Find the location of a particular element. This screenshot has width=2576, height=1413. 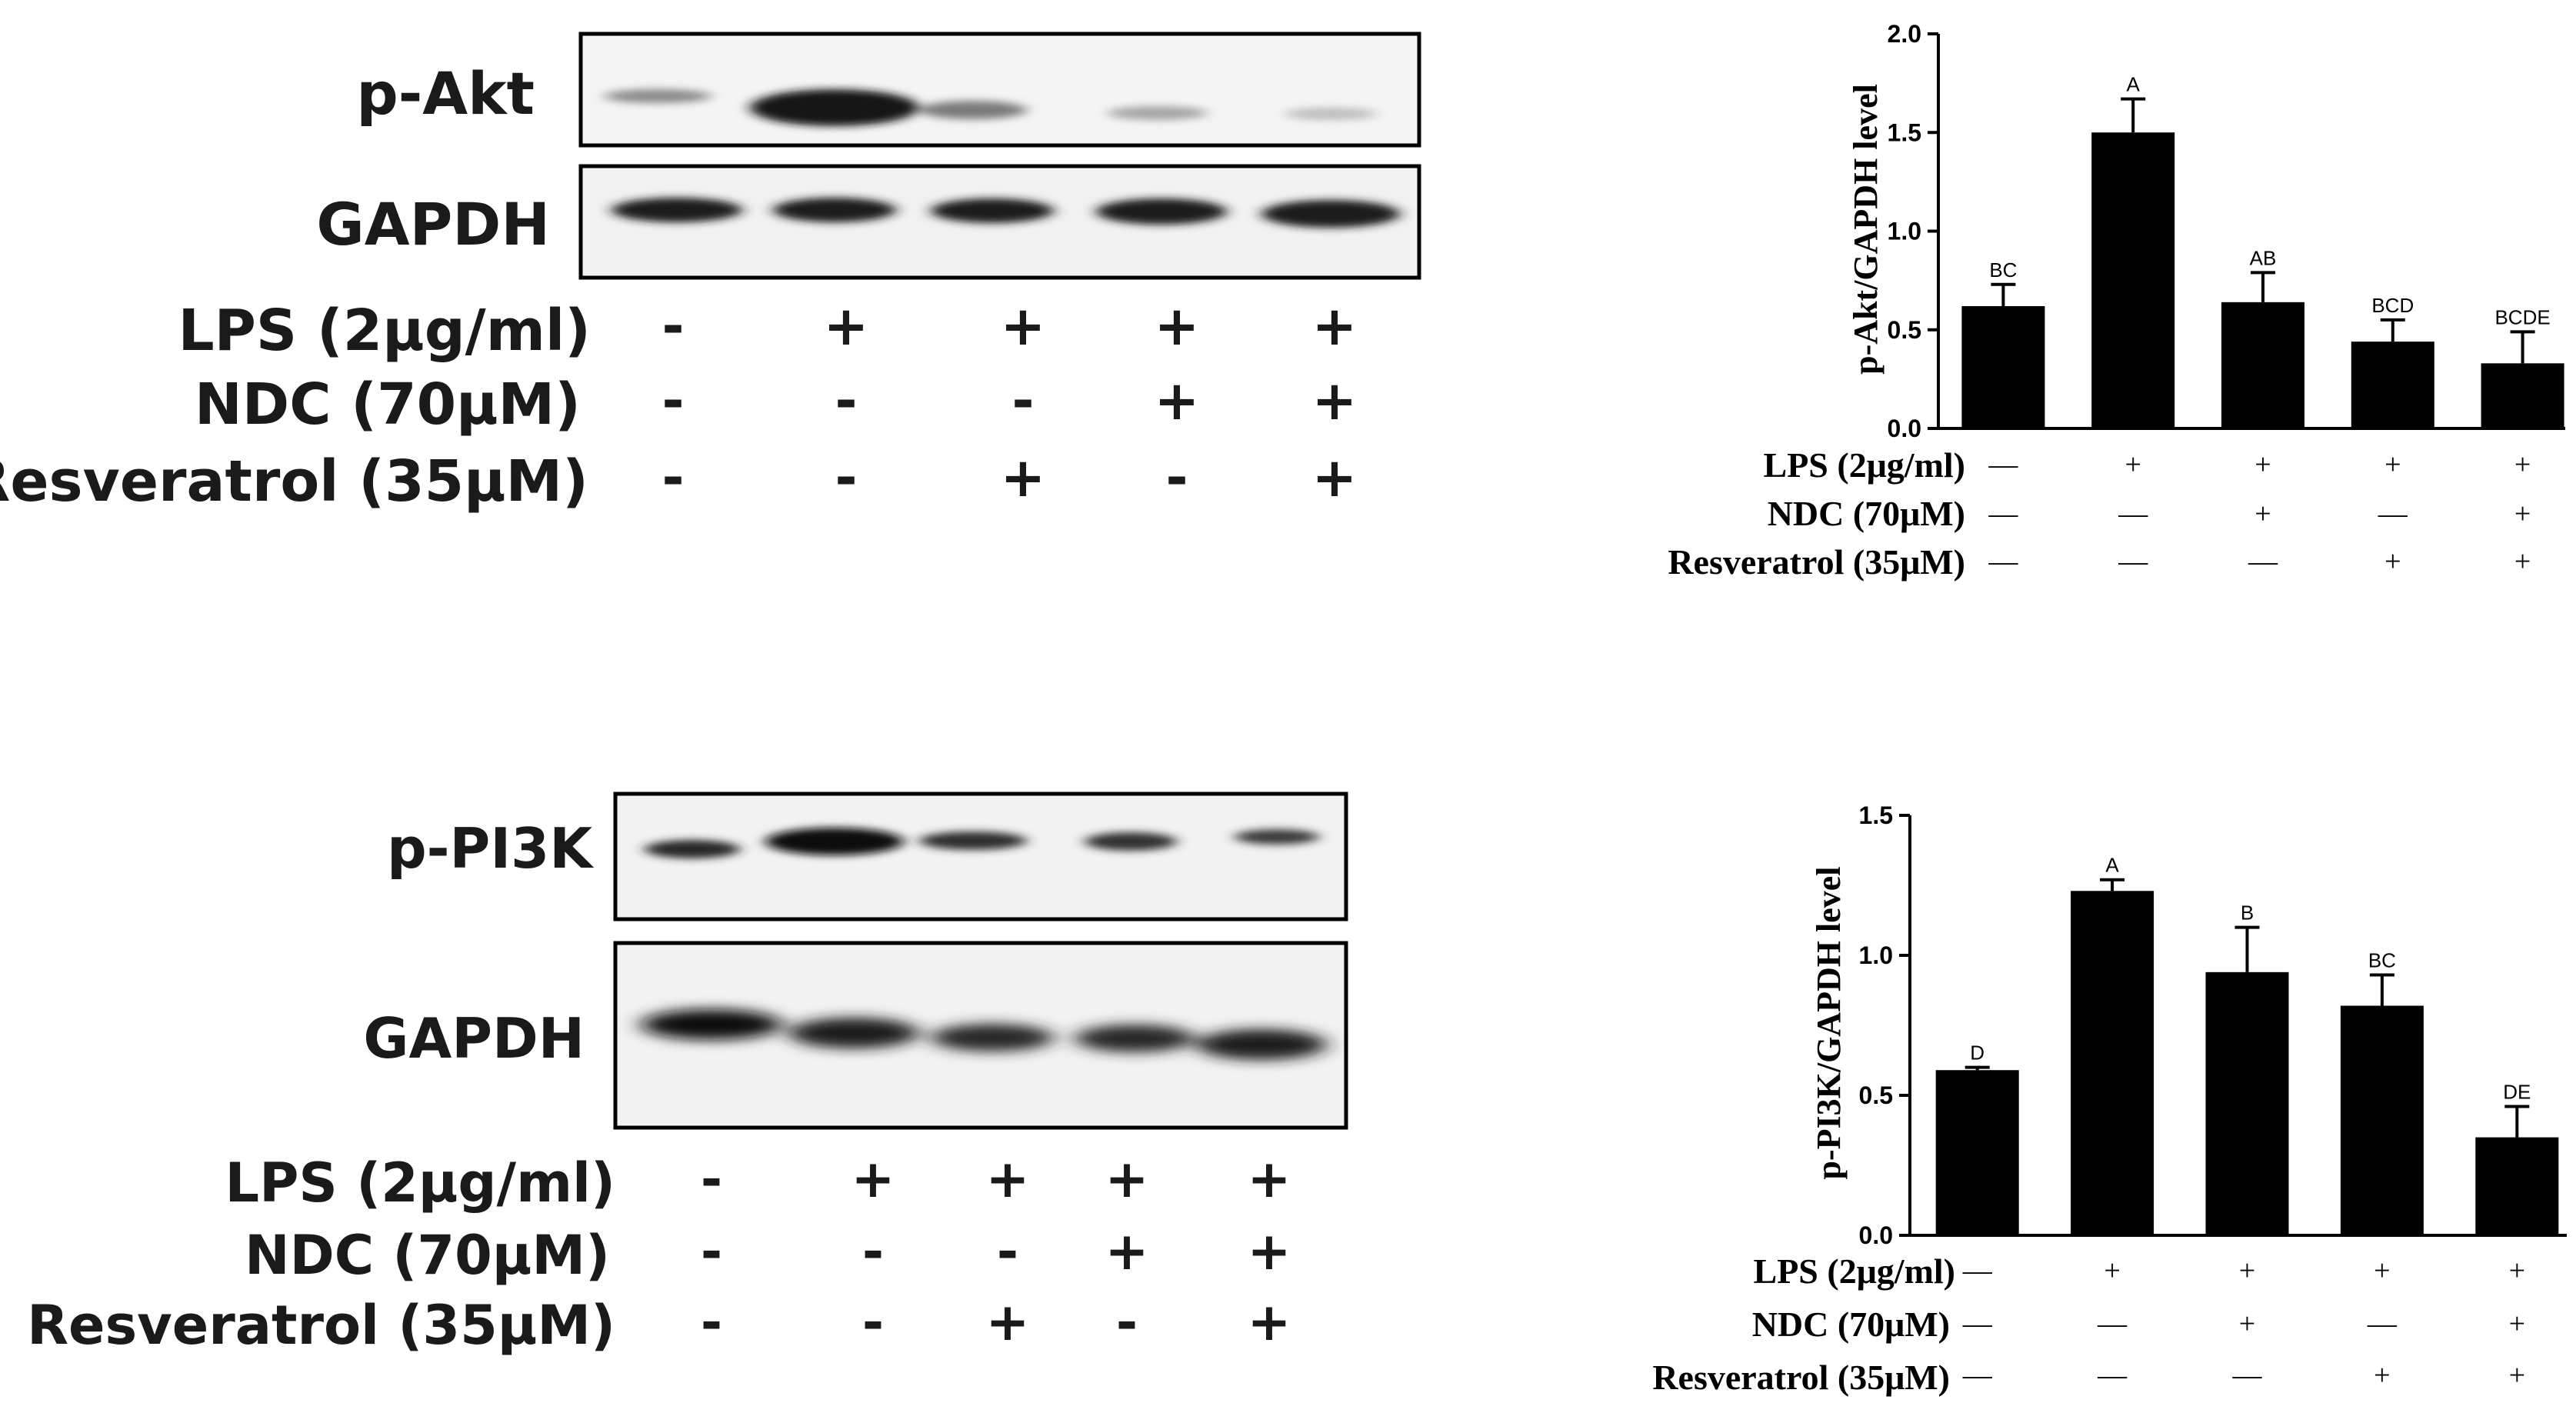

significance-label: BC is located at coordinates (2382, 959).